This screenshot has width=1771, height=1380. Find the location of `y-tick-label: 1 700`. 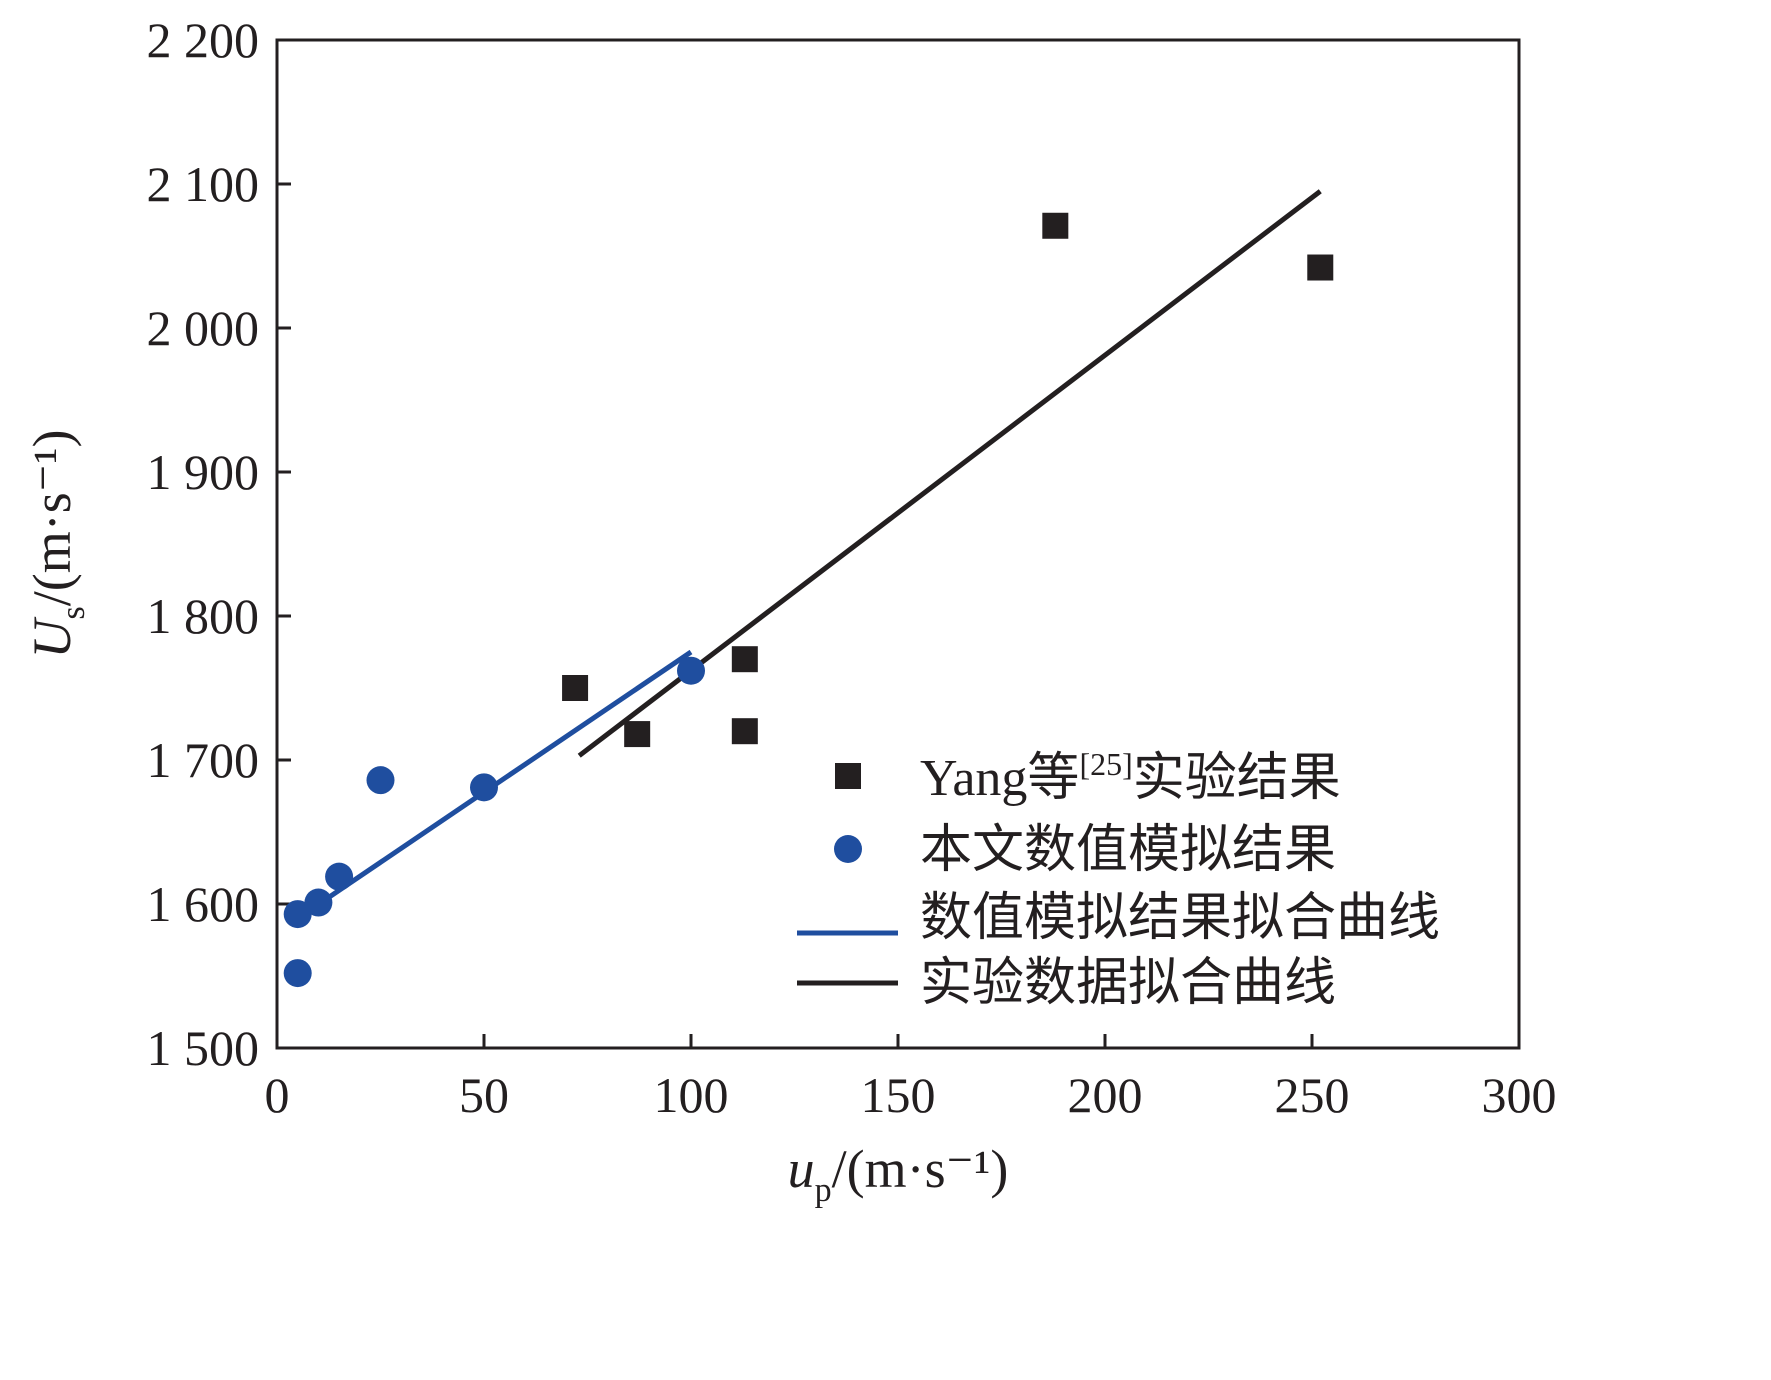

y-tick-label: 1 700 is located at coordinates (203, 760).